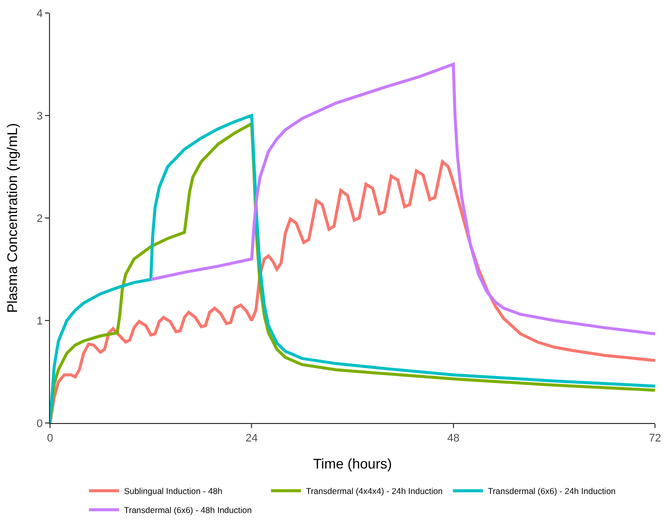 The image size is (669, 532). What do you see at coordinates (39, 321) in the screenshot?
I see `y-tick-label: 1` at bounding box center [39, 321].